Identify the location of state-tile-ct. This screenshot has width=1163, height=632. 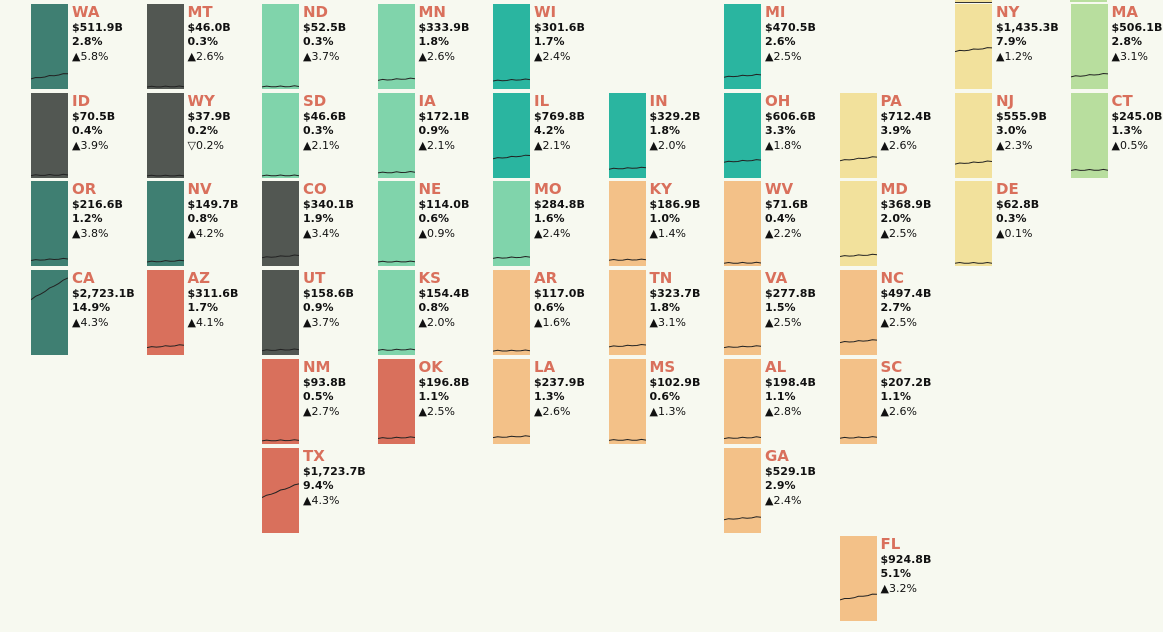
(1089, 135).